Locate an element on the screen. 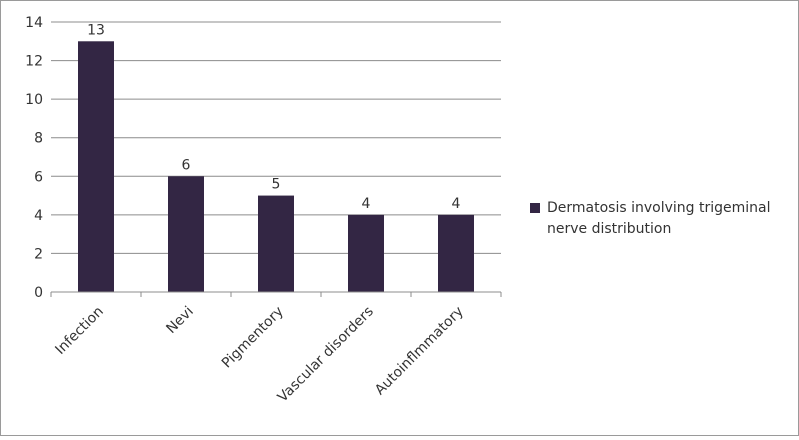  x-axis is located at coordinates (276, 294).